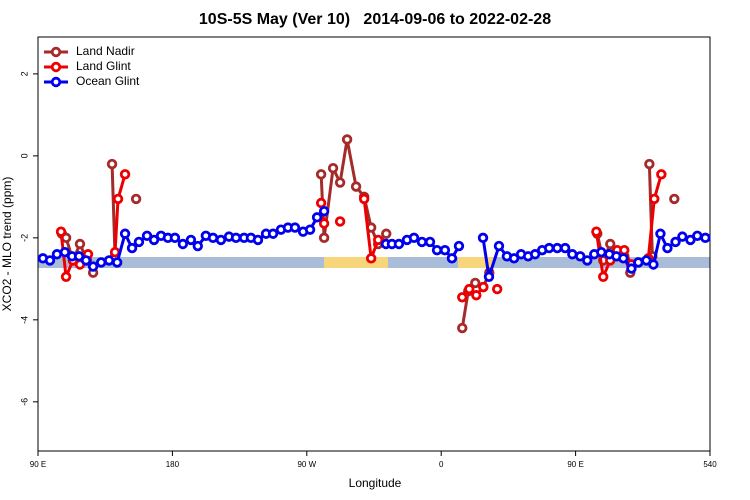  I want to click on x-axis-label: Longitude, so click(375, 483).